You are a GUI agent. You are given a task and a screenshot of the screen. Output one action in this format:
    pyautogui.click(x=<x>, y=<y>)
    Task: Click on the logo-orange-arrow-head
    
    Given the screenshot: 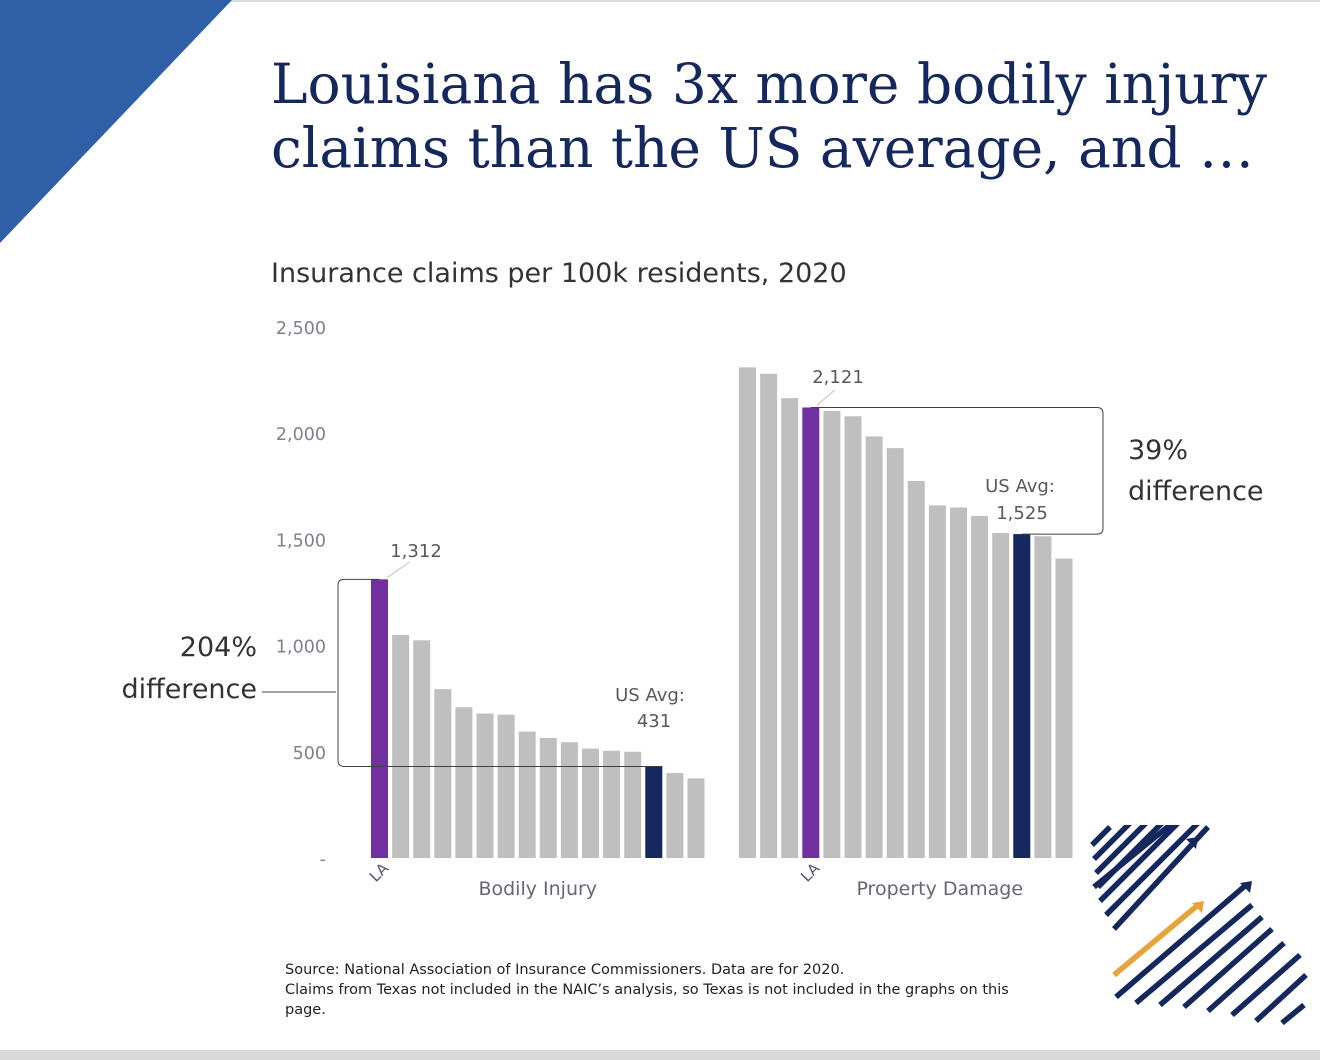 What is the action you would take?
    pyautogui.click(x=1198, y=907)
    